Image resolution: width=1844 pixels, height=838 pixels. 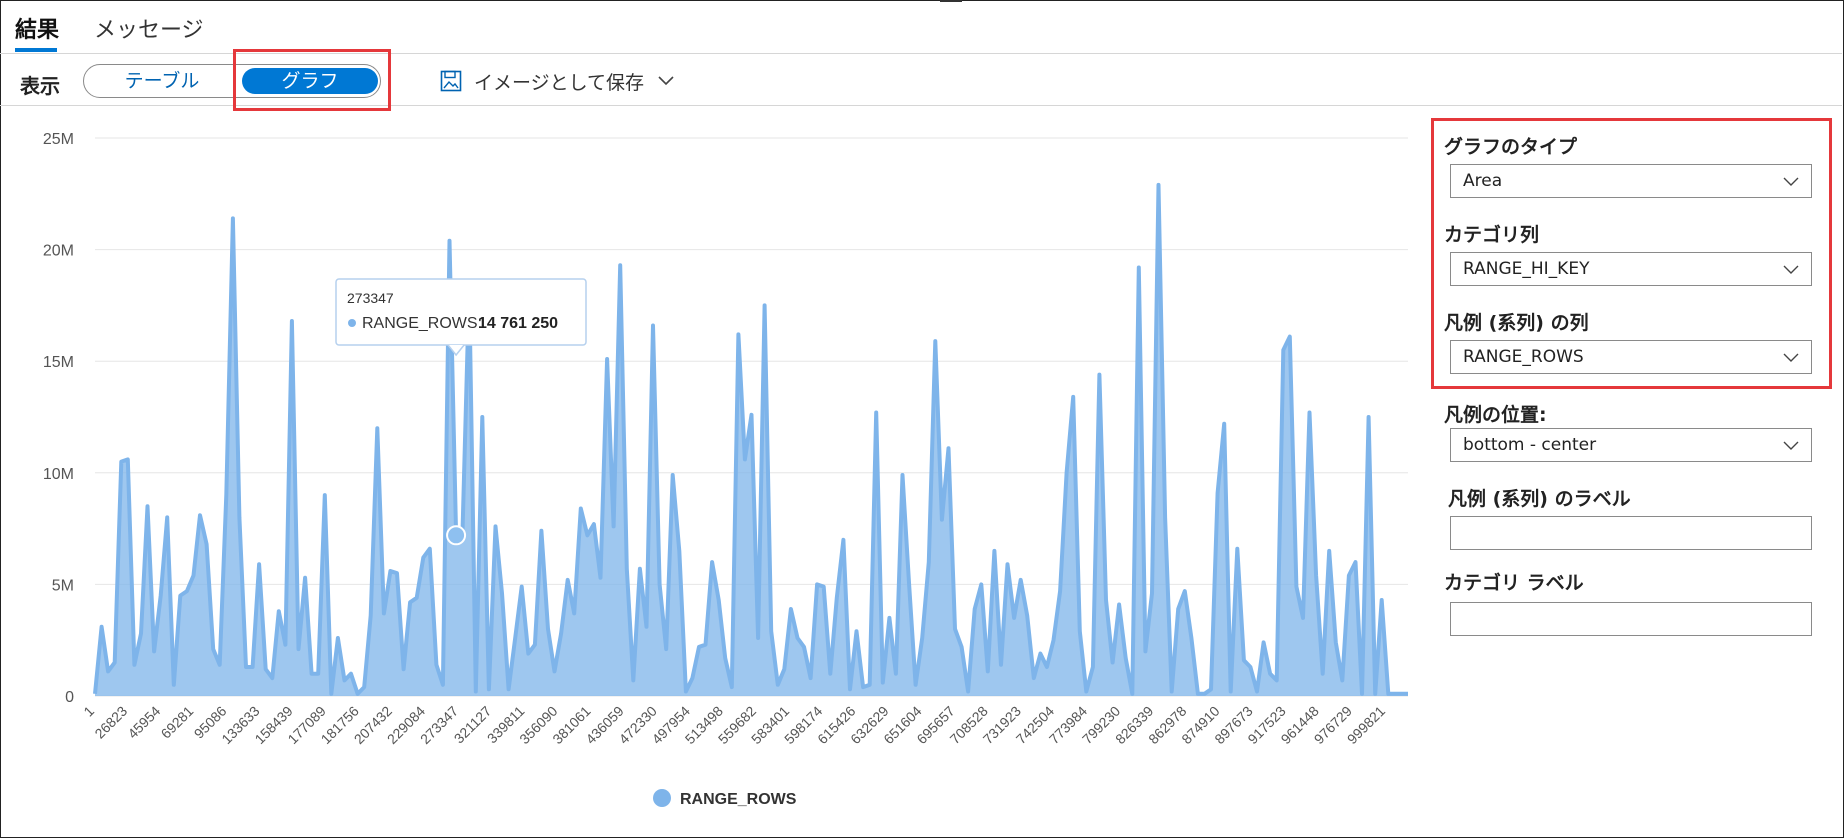 I want to click on x-tick-label: 999821, so click(x=1366, y=725).